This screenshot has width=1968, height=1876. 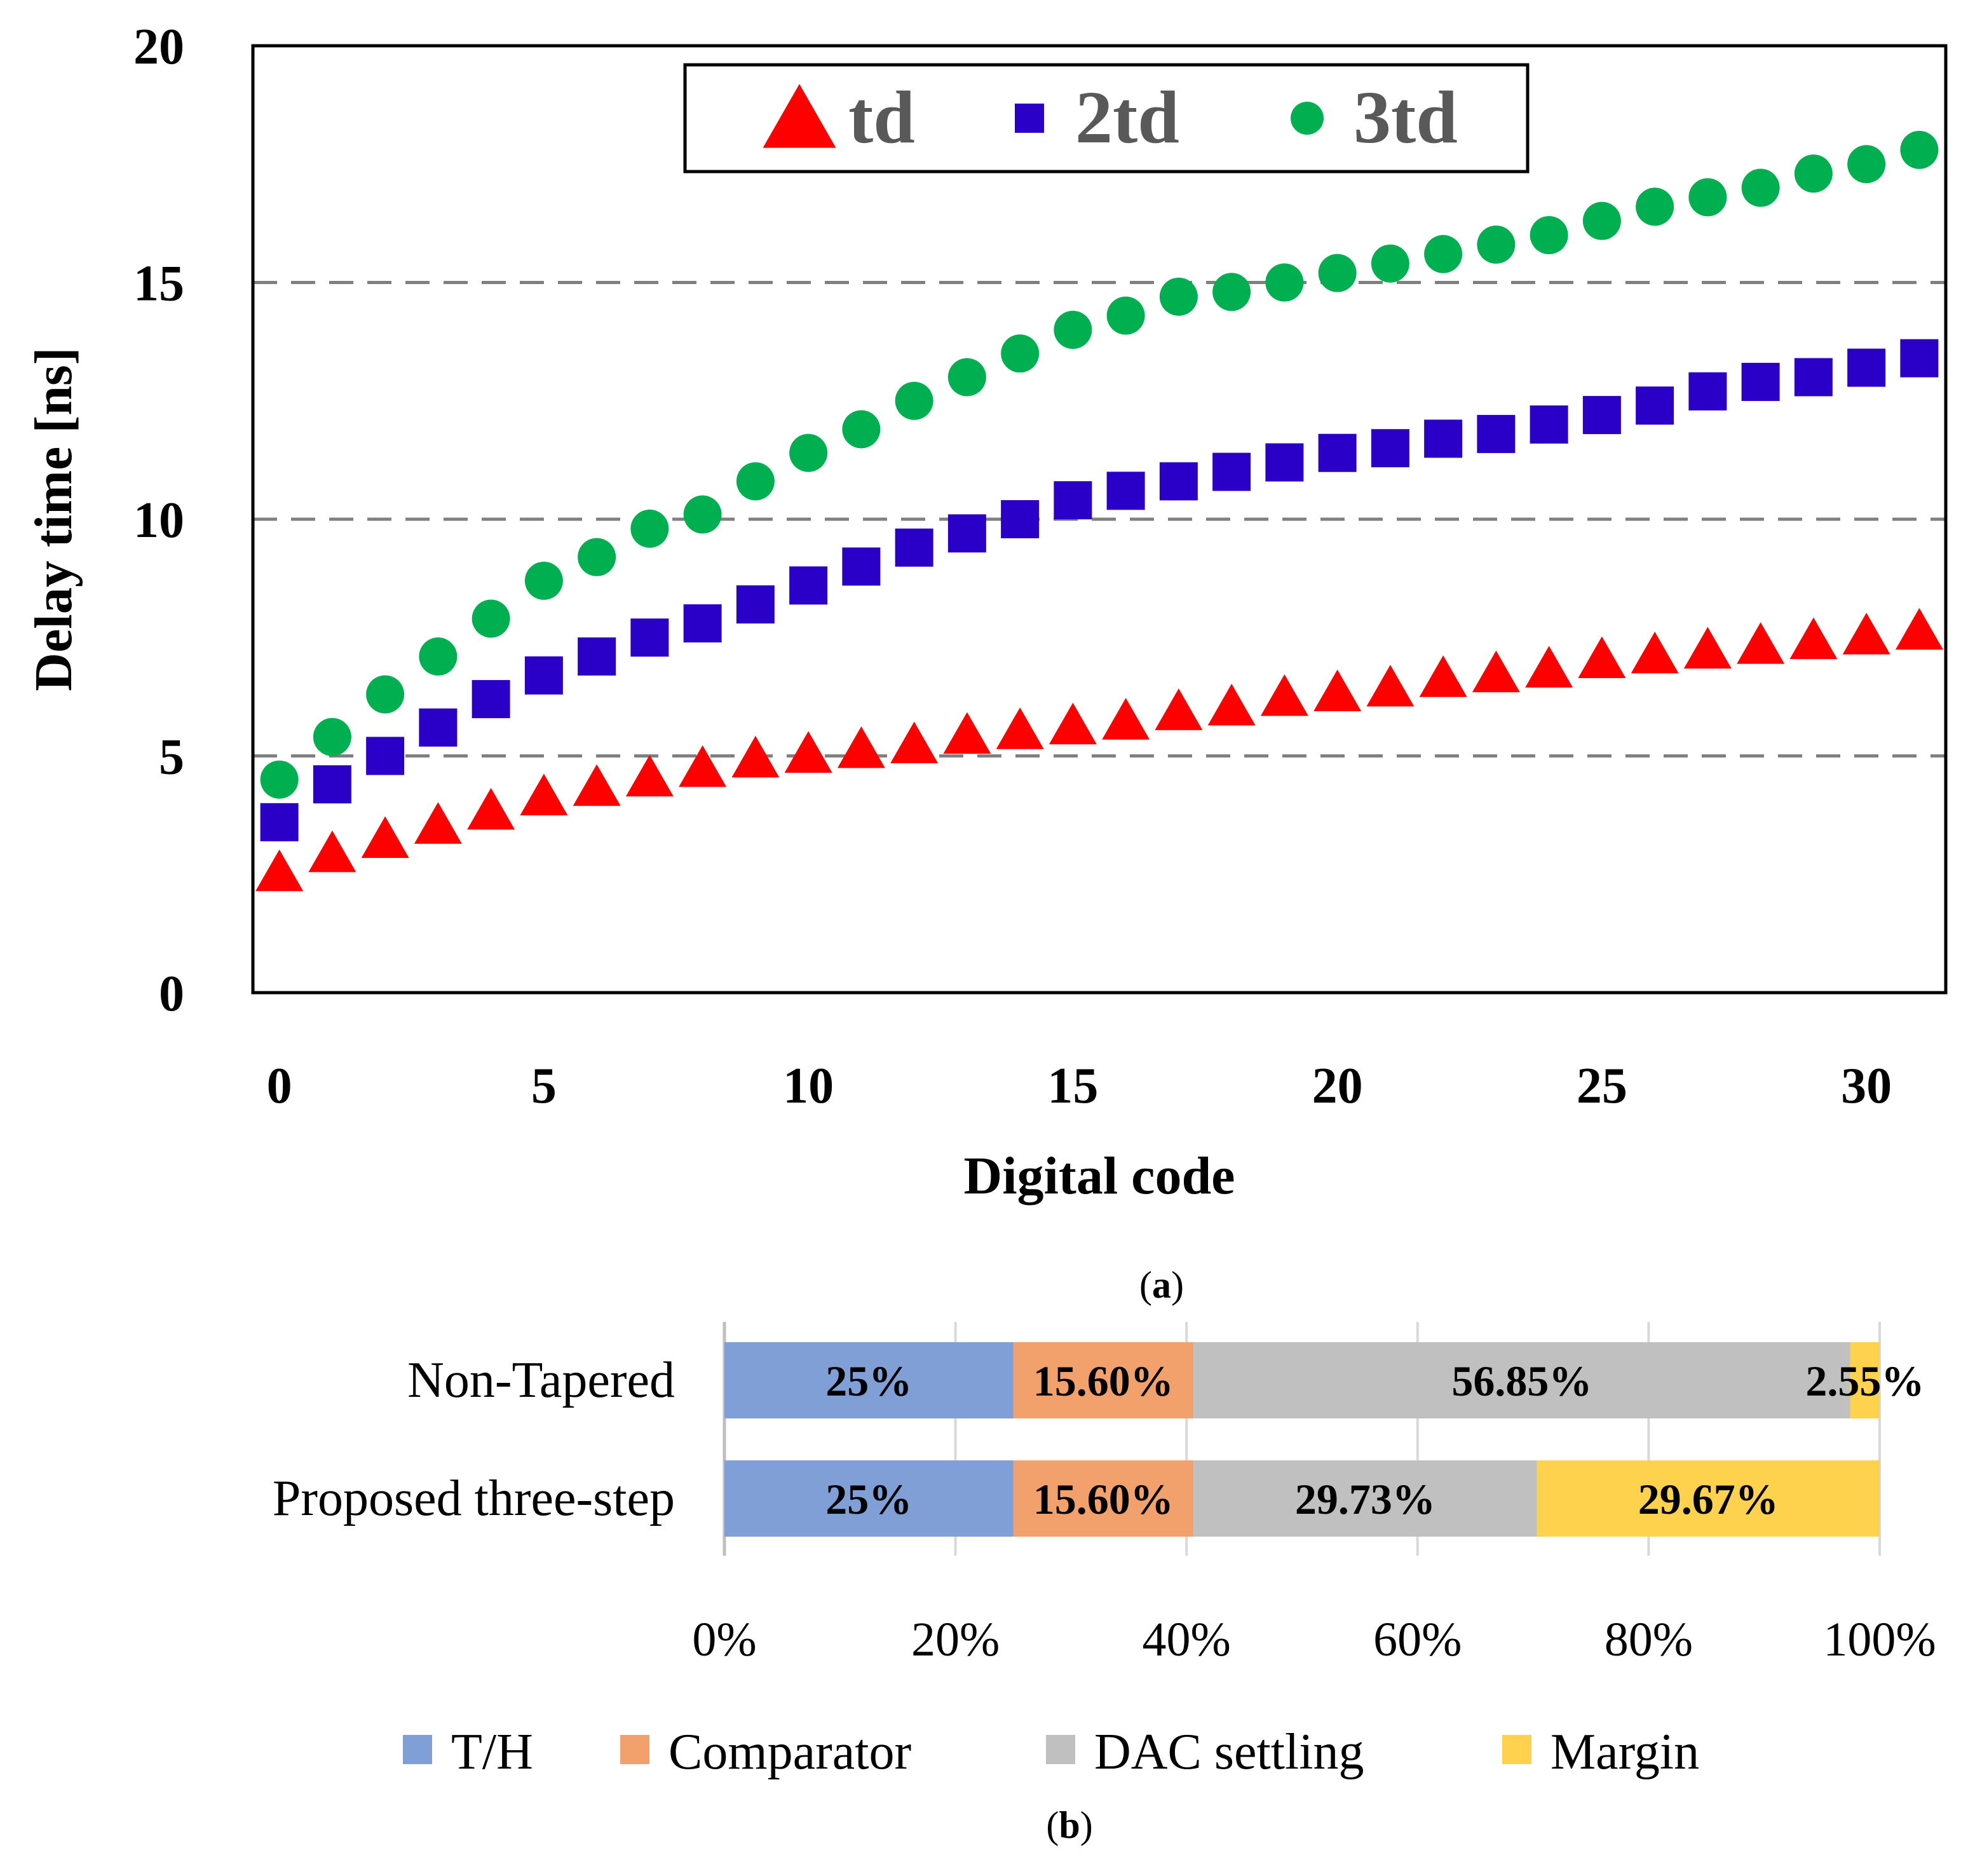 I want to click on a-legend-label-2td: 2td, so click(x=1127, y=117).